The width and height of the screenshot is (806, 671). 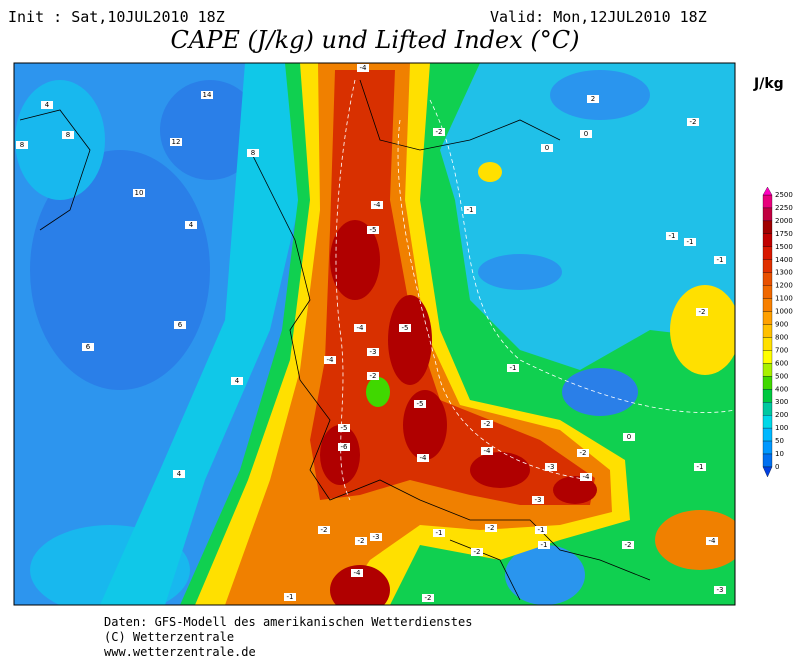 What do you see at coordinates (116, 17) in the screenshot?
I see `init-time: Init : Sat,10JUL2010 18Z` at bounding box center [116, 17].